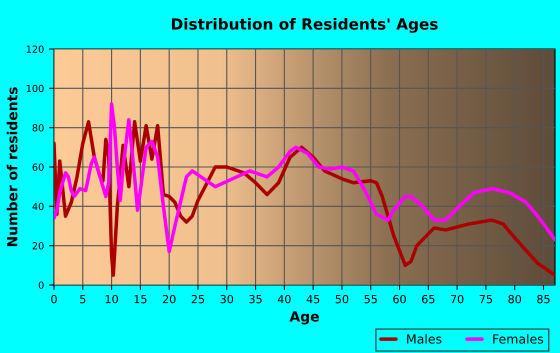 The width and height of the screenshot is (560, 353). What do you see at coordinates (399, 299) in the screenshot?
I see `x-tick-label: 60` at bounding box center [399, 299].